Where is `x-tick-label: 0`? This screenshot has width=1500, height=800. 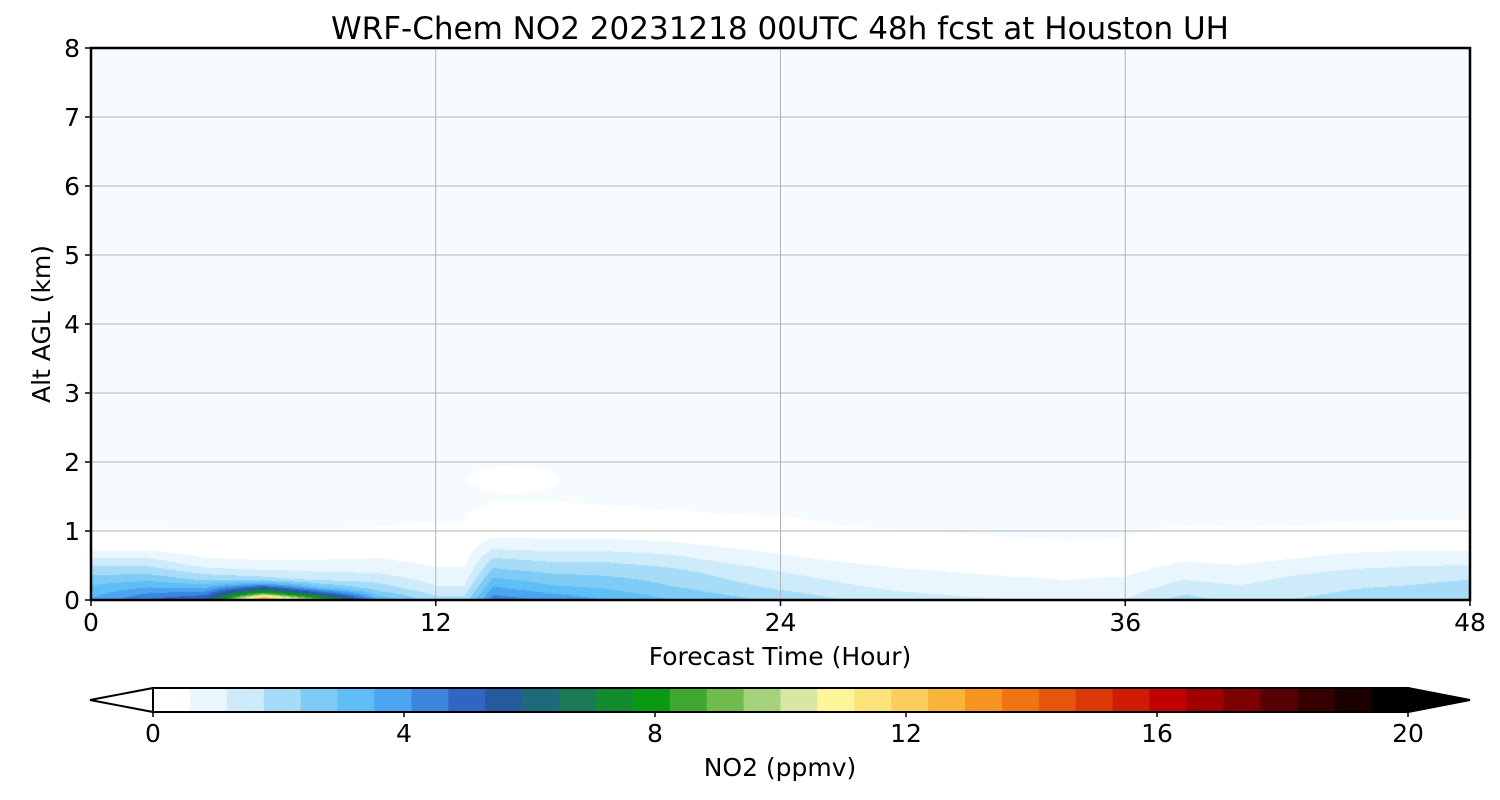 x-tick-label: 0 is located at coordinates (91, 622).